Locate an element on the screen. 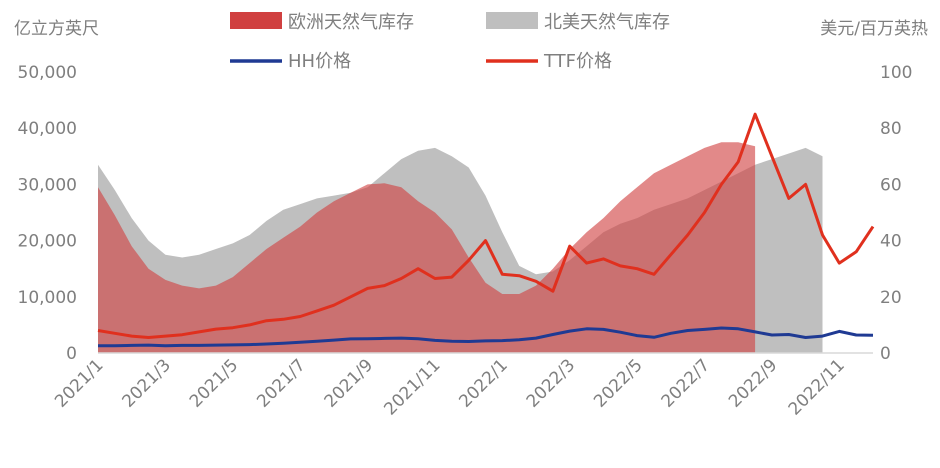  right-tick-label: 40 is located at coordinates (891, 242).